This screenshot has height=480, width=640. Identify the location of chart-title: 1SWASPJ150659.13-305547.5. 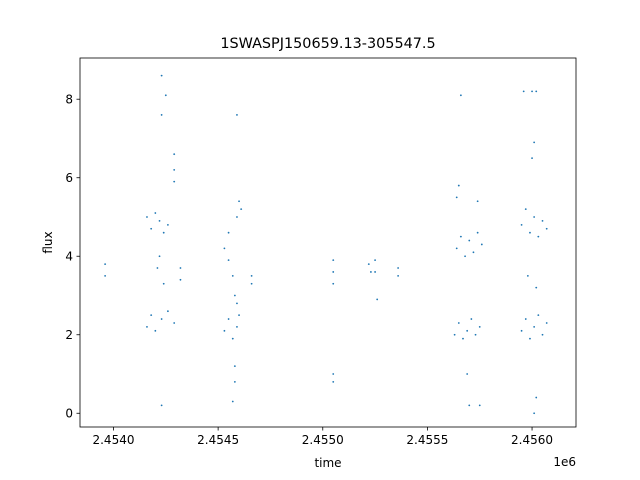
(327, 44).